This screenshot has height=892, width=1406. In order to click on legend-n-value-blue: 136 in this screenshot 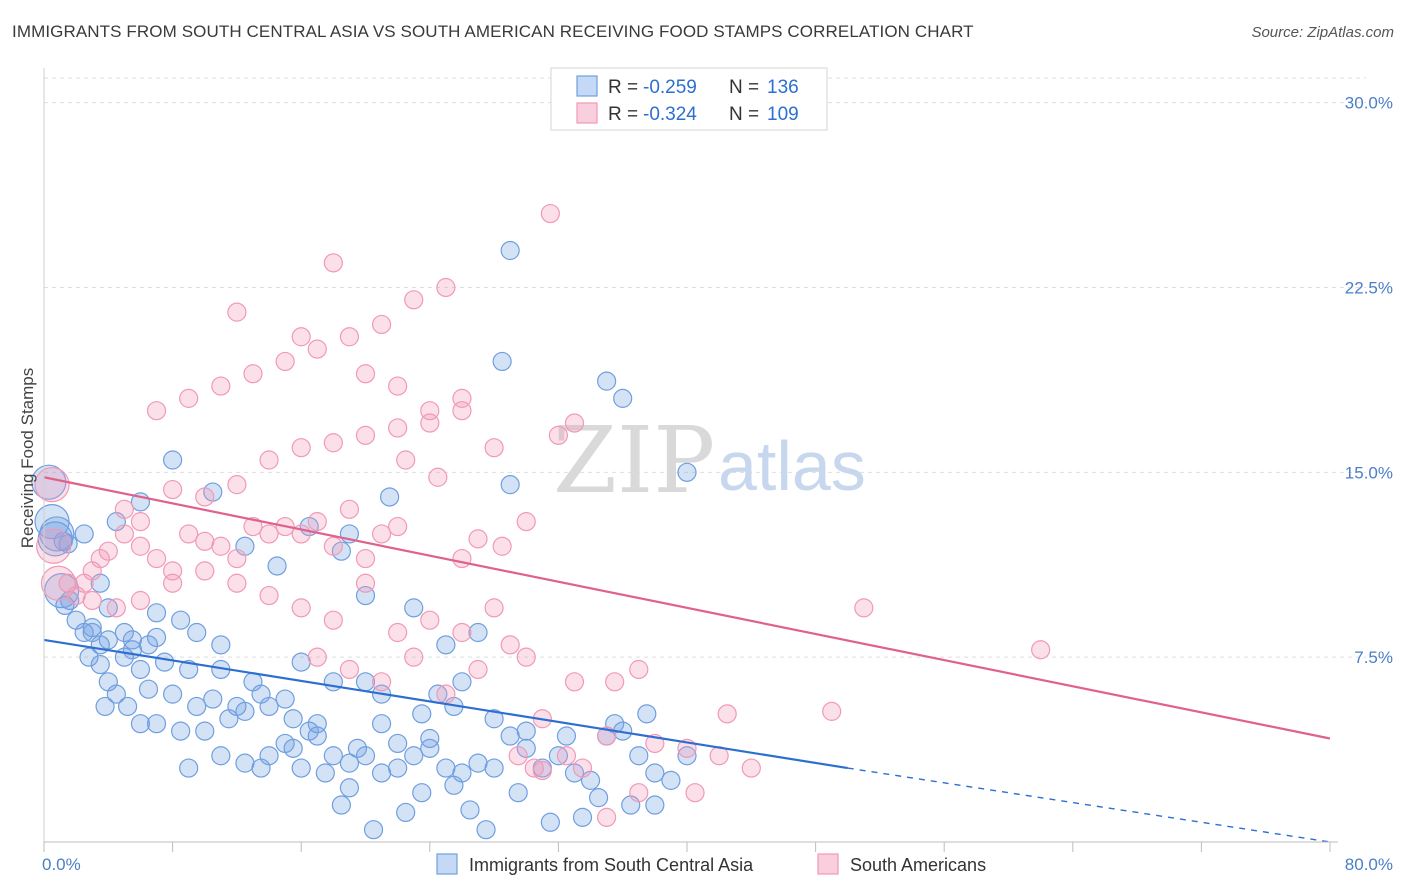, I will do `click(783, 87)`.